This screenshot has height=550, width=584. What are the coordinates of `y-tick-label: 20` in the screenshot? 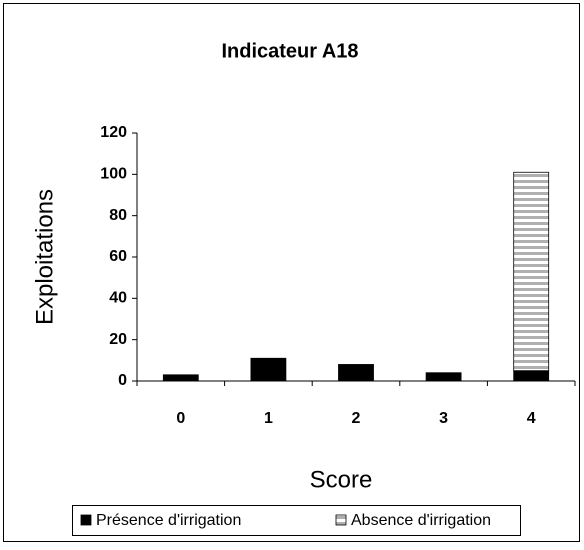 It's located at (118, 339).